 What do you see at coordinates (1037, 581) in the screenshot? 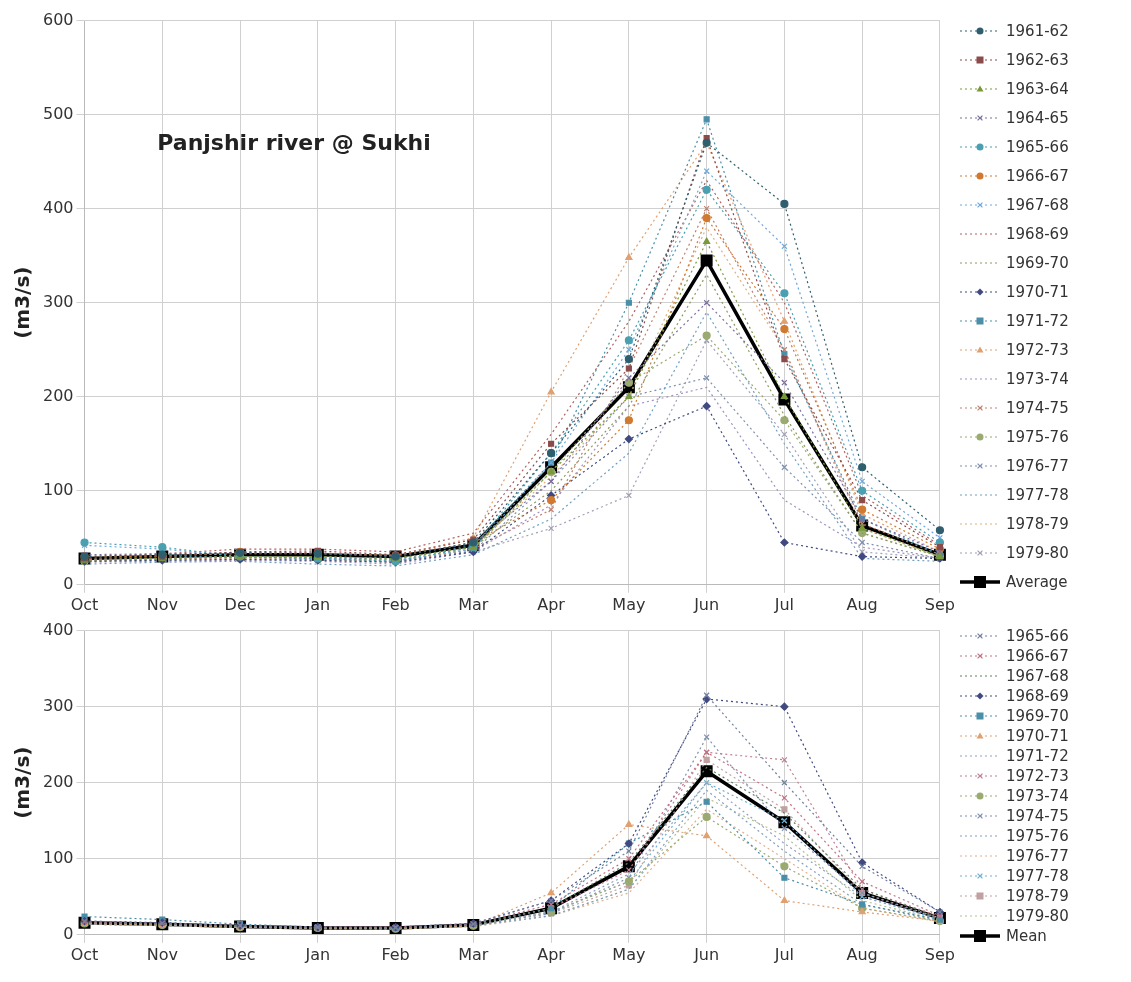
I see `legend-label: Average` at bounding box center [1037, 581].